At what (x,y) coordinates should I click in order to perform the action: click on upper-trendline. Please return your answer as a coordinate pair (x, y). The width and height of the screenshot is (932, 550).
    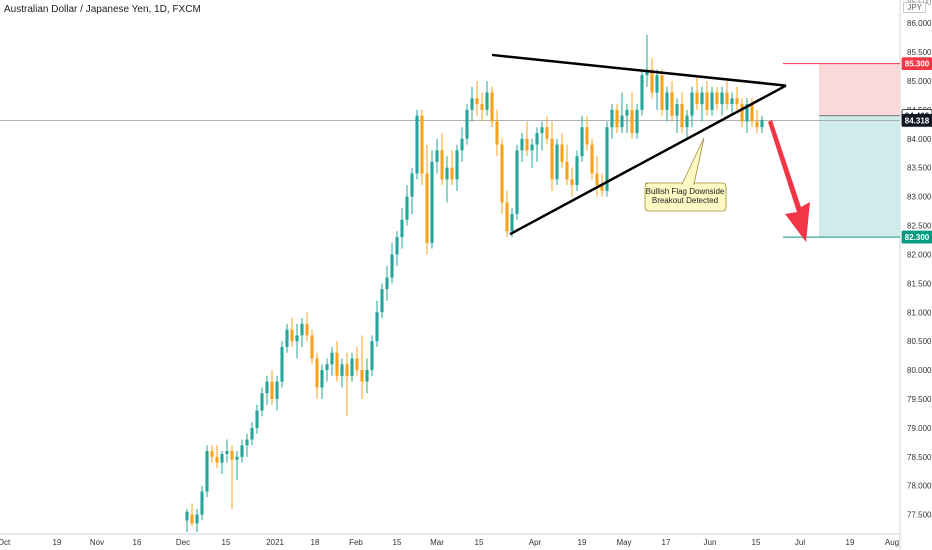
    Looking at the image, I should click on (639, 70).